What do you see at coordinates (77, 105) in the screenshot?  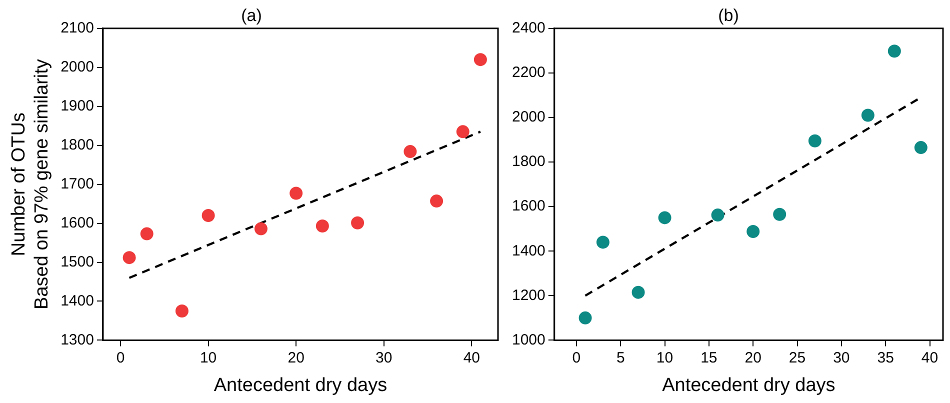 I see `y-tick-label: 1900` at bounding box center [77, 105].